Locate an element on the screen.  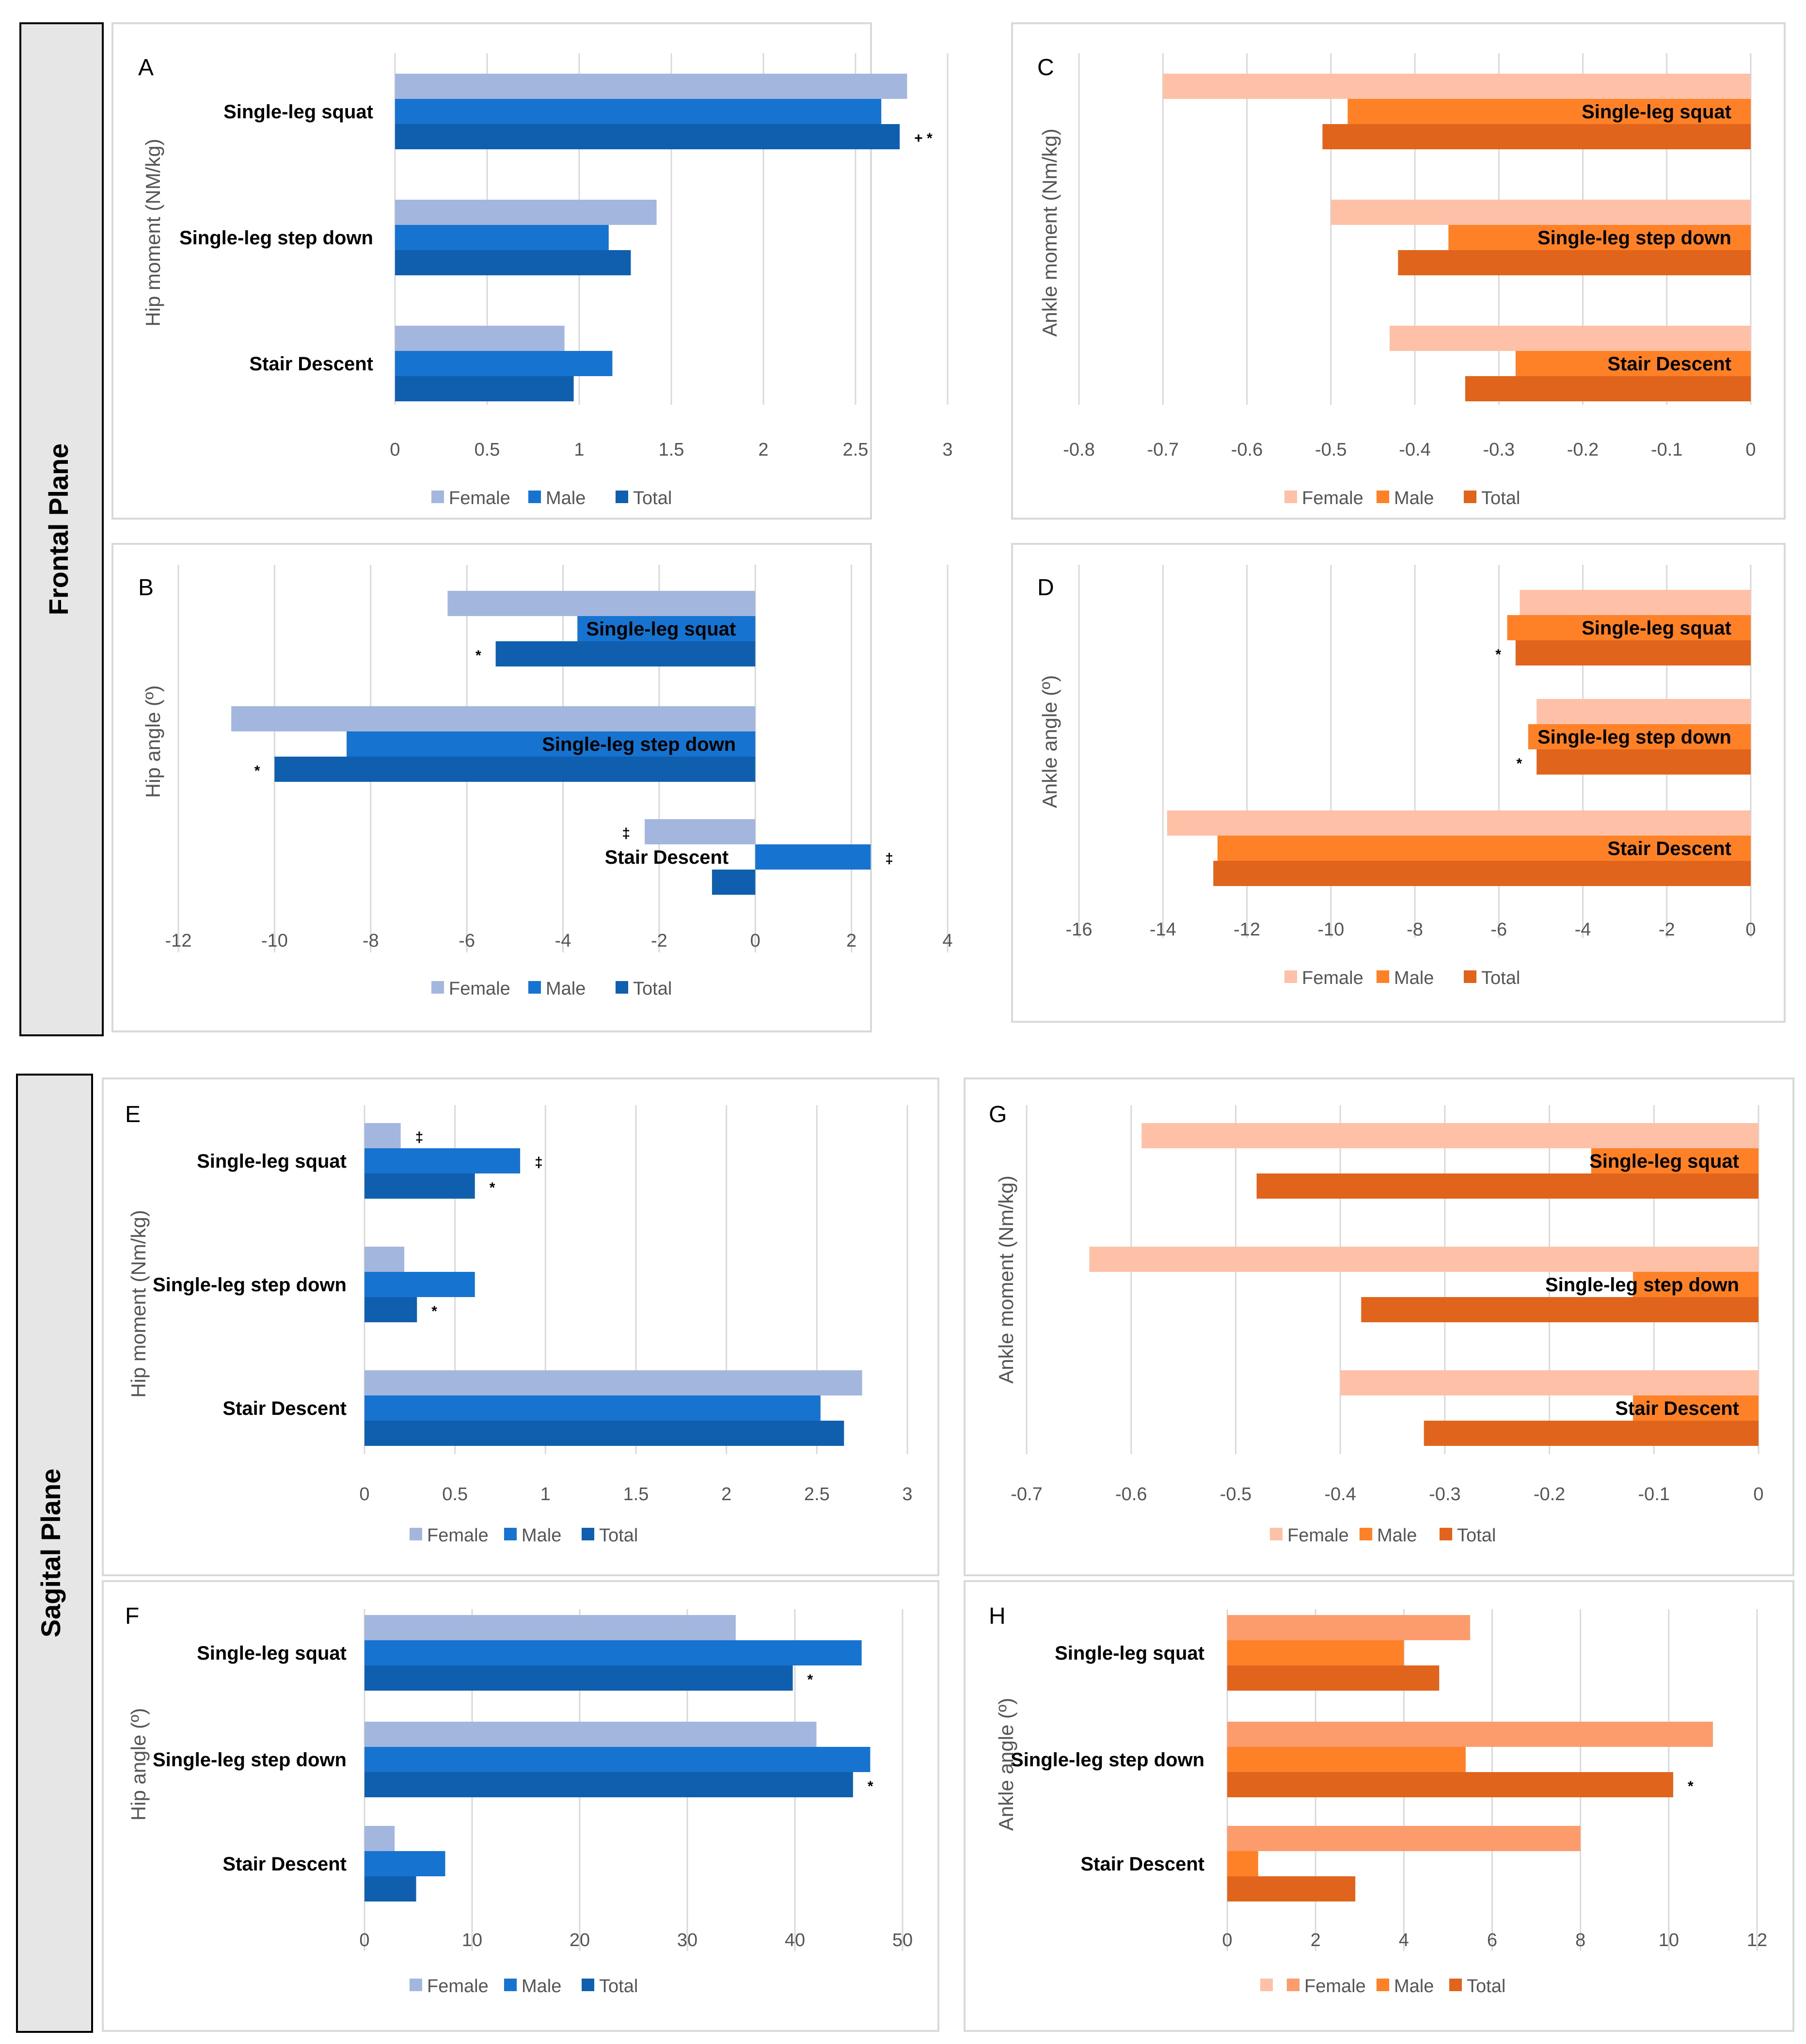
legend-label: Female is located at coordinates (1318, 1535).